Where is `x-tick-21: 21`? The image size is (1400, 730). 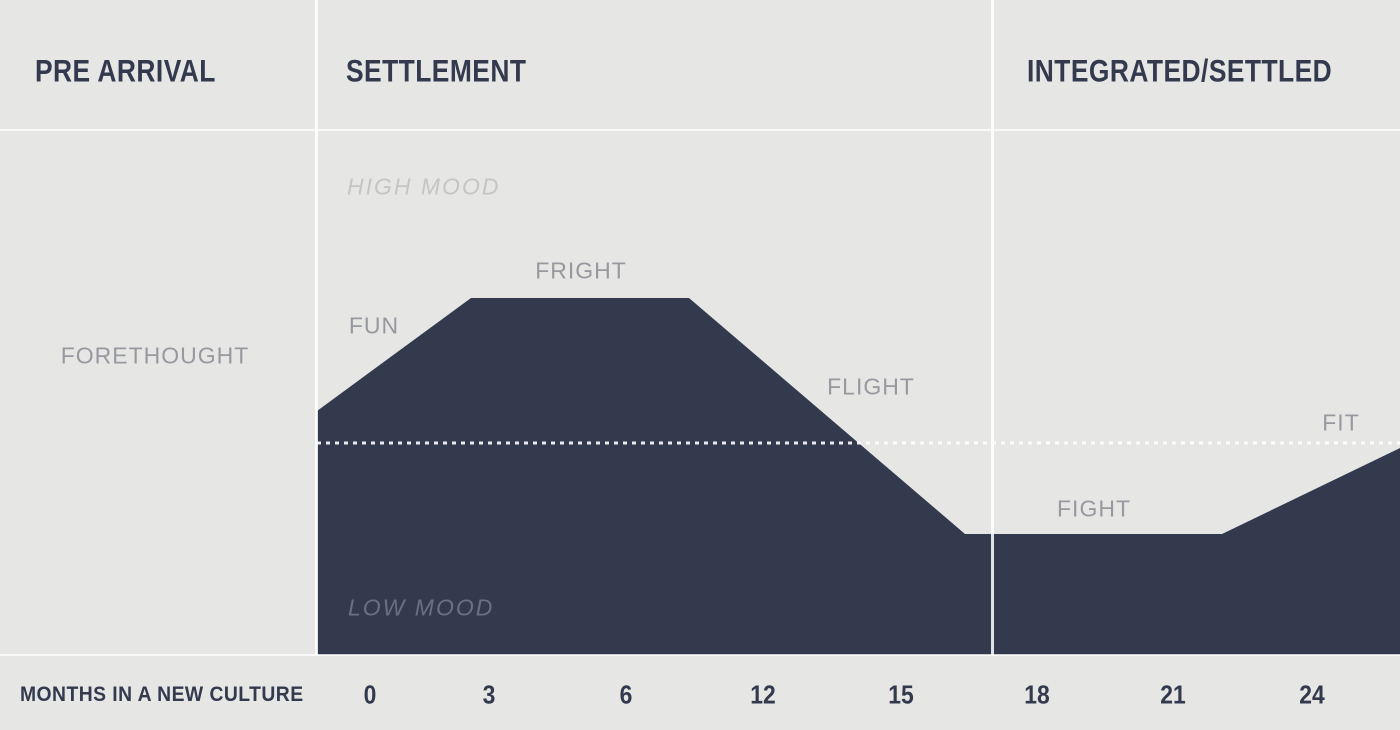
x-tick-21: 21 is located at coordinates (1173, 694).